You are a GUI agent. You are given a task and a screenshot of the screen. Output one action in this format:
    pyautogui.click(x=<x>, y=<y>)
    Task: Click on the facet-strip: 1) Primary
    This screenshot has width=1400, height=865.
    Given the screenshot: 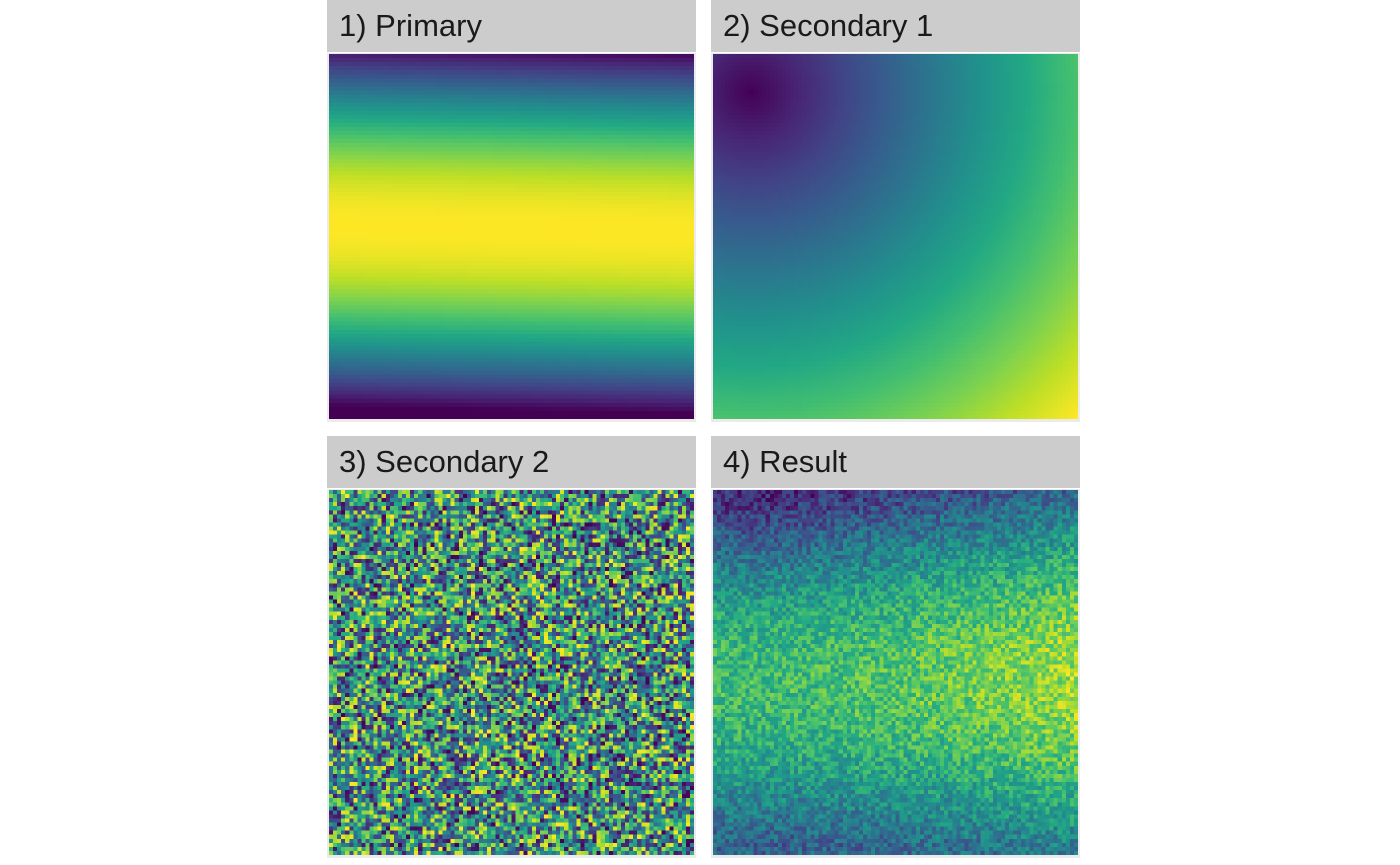 What is the action you would take?
    pyautogui.click(x=511, y=26)
    